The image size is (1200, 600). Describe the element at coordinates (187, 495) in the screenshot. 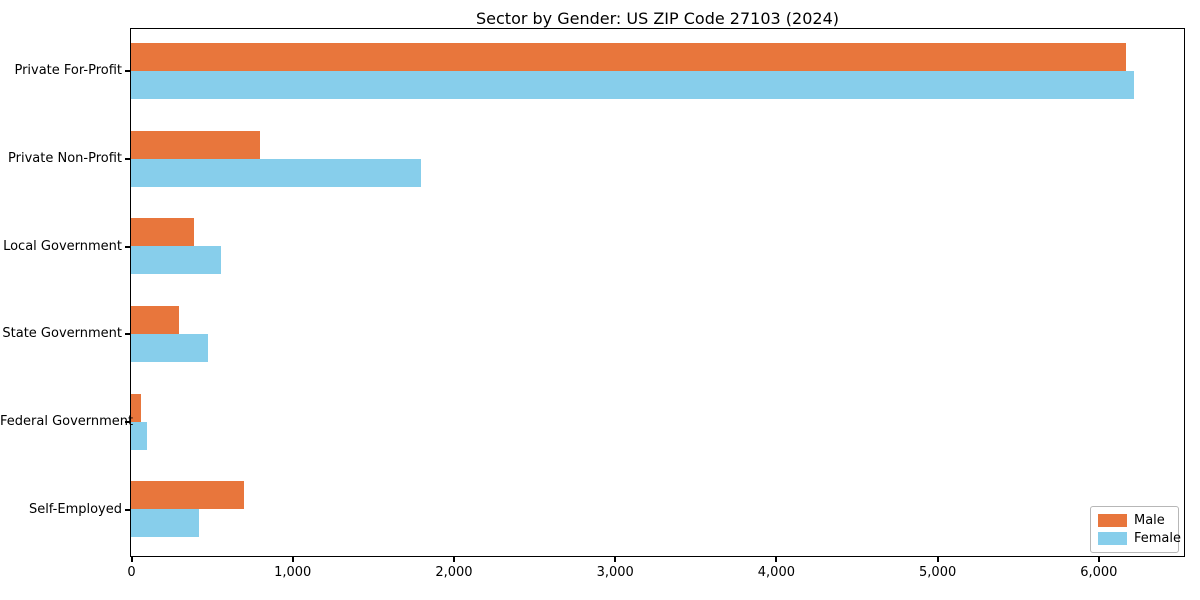

I see `bar-male-self-employed` at that location.